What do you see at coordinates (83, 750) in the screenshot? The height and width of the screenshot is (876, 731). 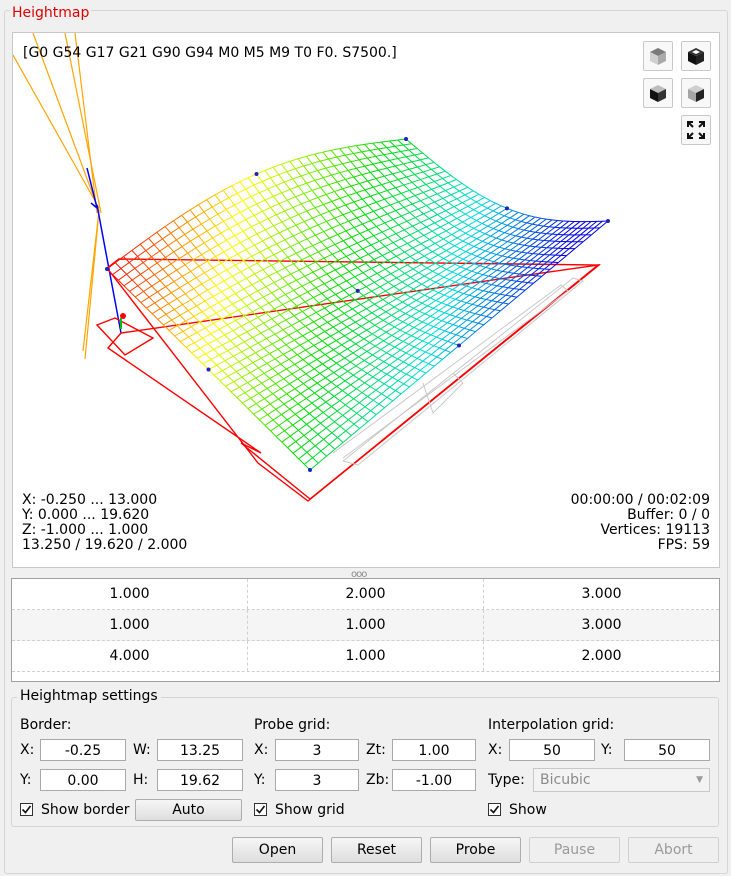 I see `border-x-field: -0.25` at bounding box center [83, 750].